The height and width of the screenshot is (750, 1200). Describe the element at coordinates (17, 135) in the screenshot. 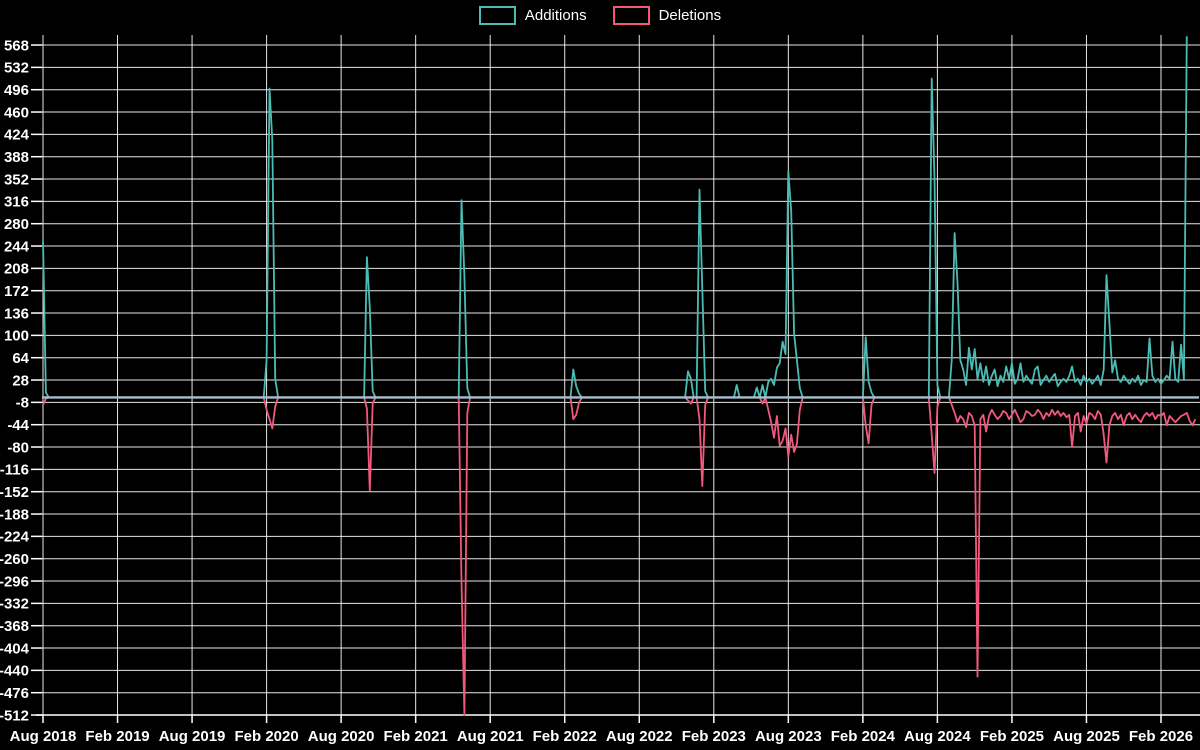

I see `y-tick-label: 424` at that location.